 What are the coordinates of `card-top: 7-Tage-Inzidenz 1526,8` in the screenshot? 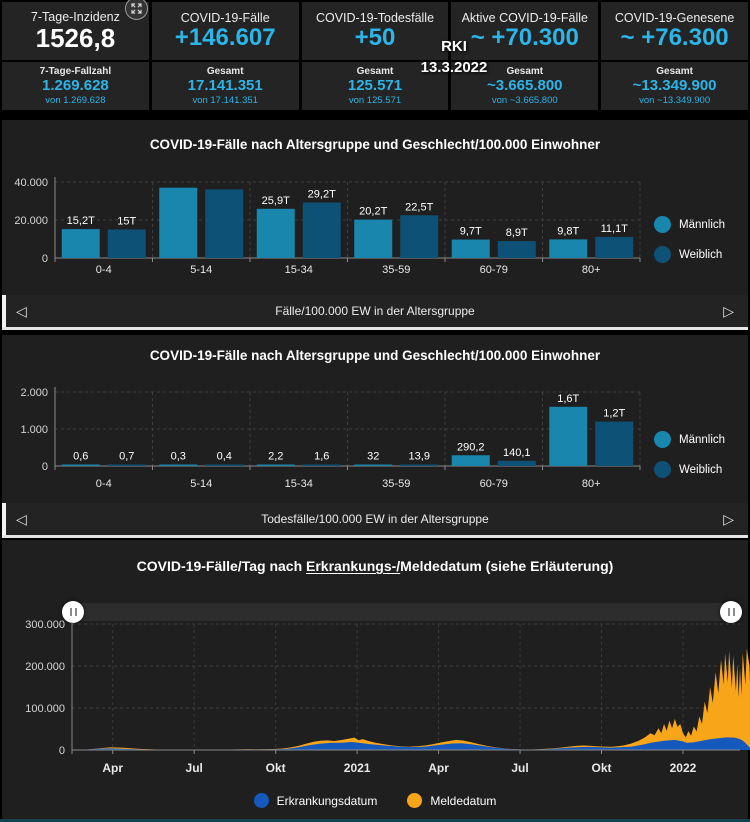 It's located at (75, 31).